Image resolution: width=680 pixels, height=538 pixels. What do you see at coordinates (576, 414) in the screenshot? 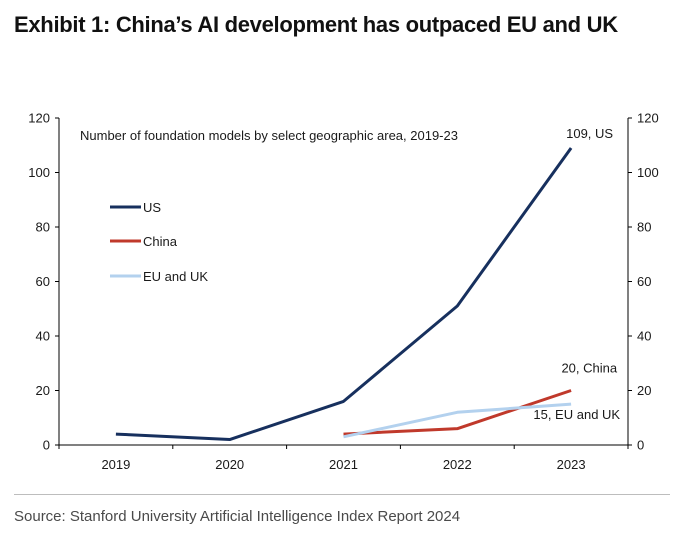
I see `annotation-eu-uk: 15, EU and UK` at bounding box center [576, 414].